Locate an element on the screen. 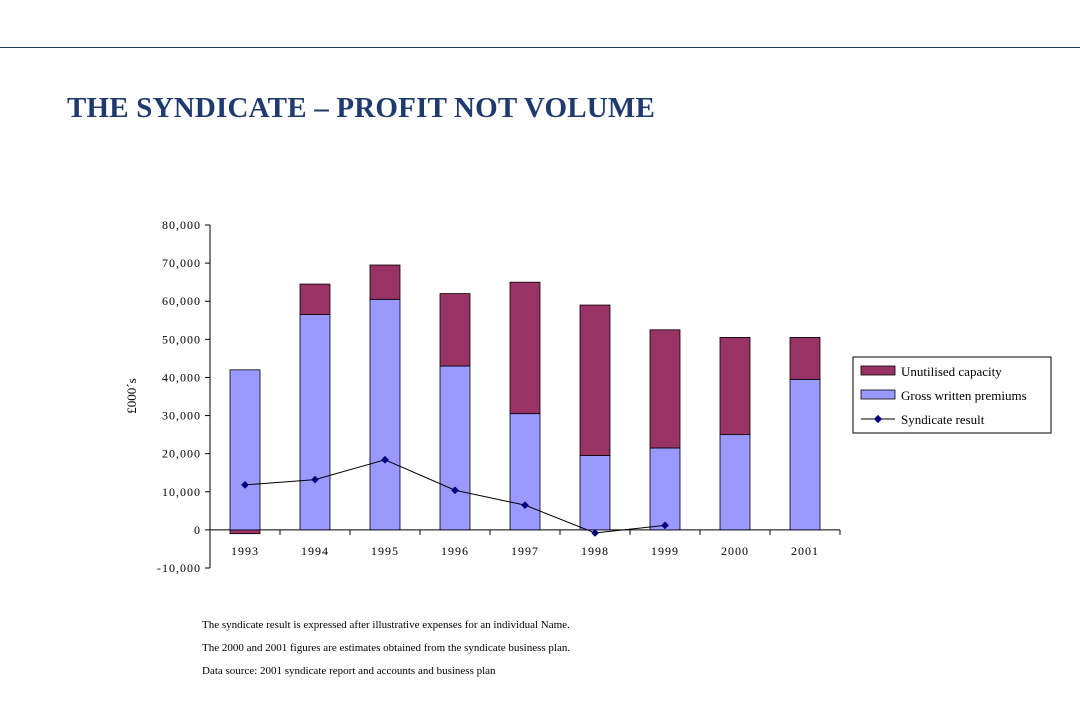 The width and height of the screenshot is (1080, 720). x-tick-label: 2000 is located at coordinates (735, 551).